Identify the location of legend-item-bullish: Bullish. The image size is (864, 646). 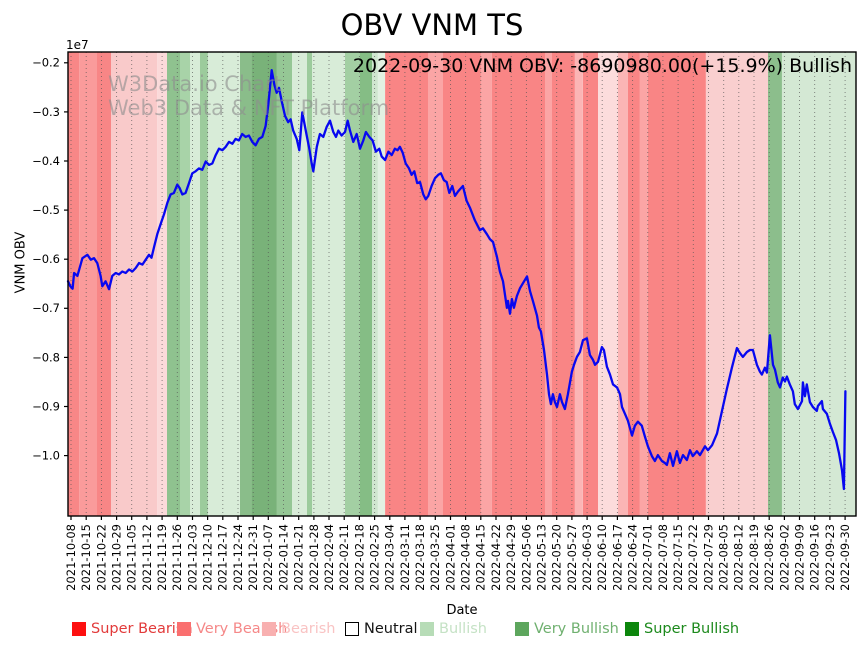
(453, 629).